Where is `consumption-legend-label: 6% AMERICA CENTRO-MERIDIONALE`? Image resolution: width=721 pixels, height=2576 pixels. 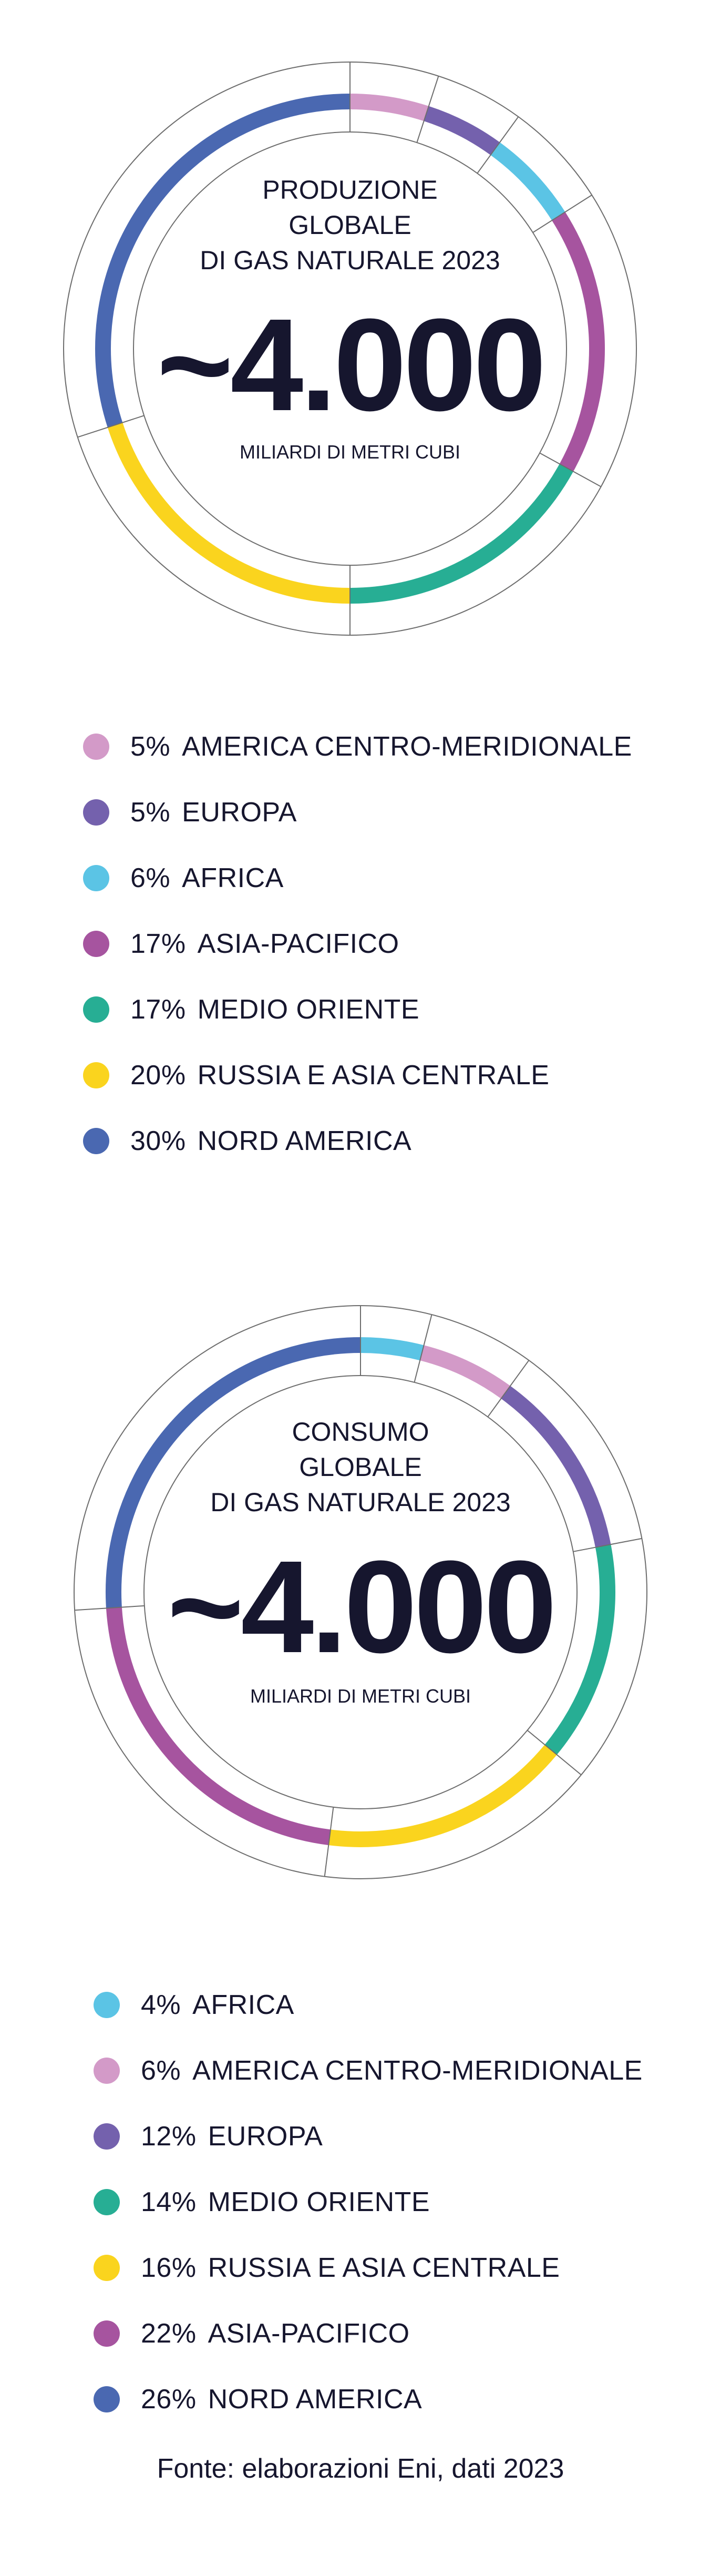 consumption-legend-label: 6% AMERICA CENTRO-MERIDIONALE is located at coordinates (392, 2070).